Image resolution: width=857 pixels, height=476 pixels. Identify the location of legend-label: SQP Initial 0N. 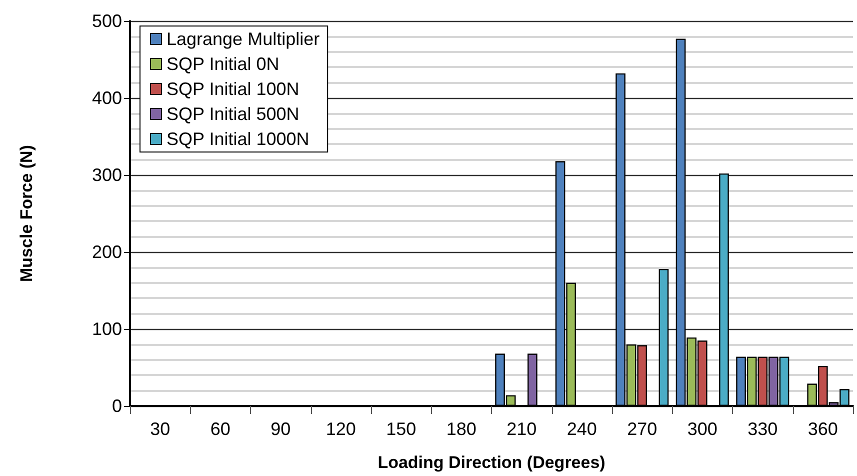
(223, 64).